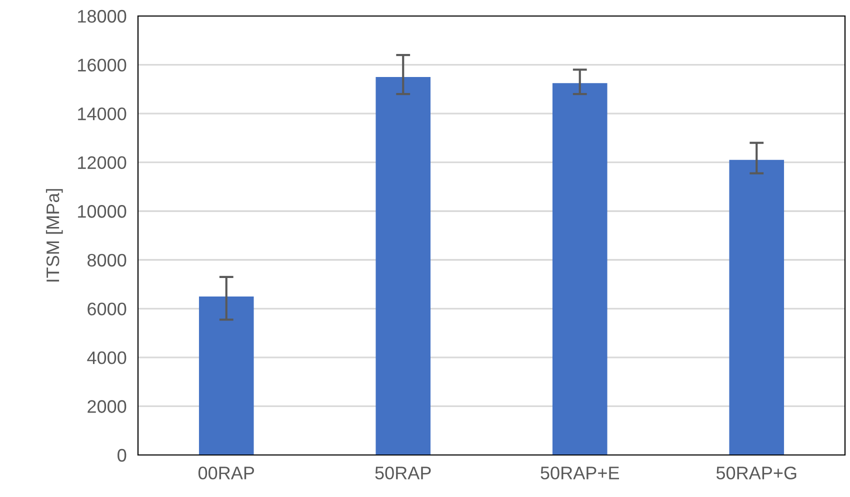 The width and height of the screenshot is (850, 497). I want to click on y-tick-label: 14000, so click(102, 113).